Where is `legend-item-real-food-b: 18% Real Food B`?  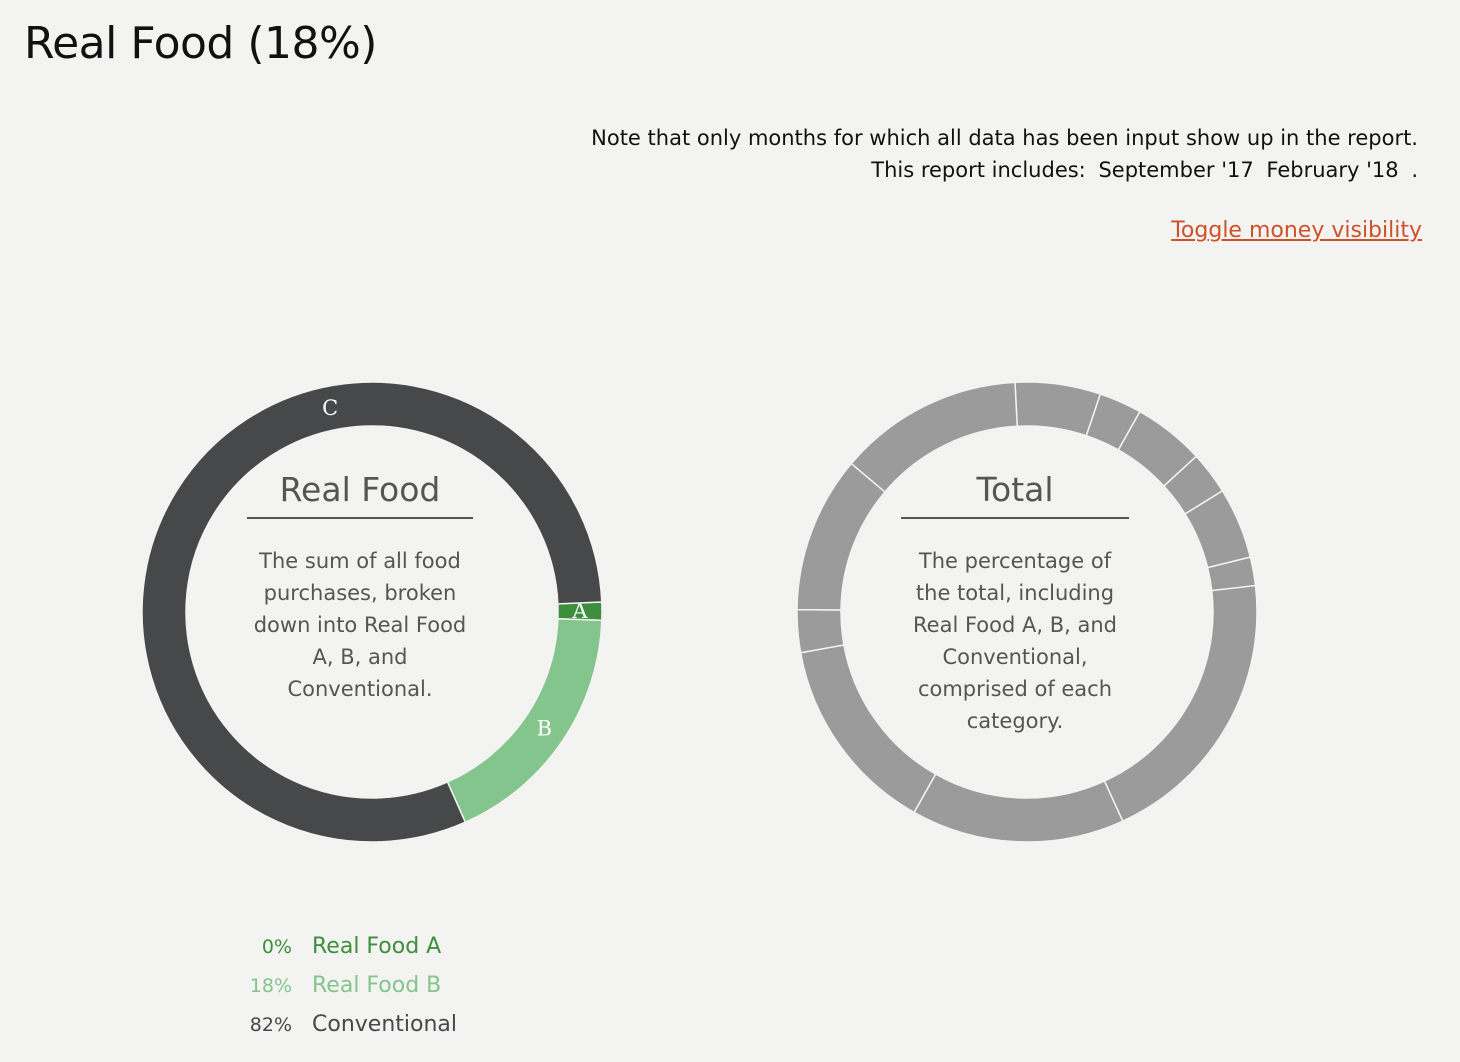
legend-item-real-food-b: 18% Real Food B is located at coordinates (346, 992).